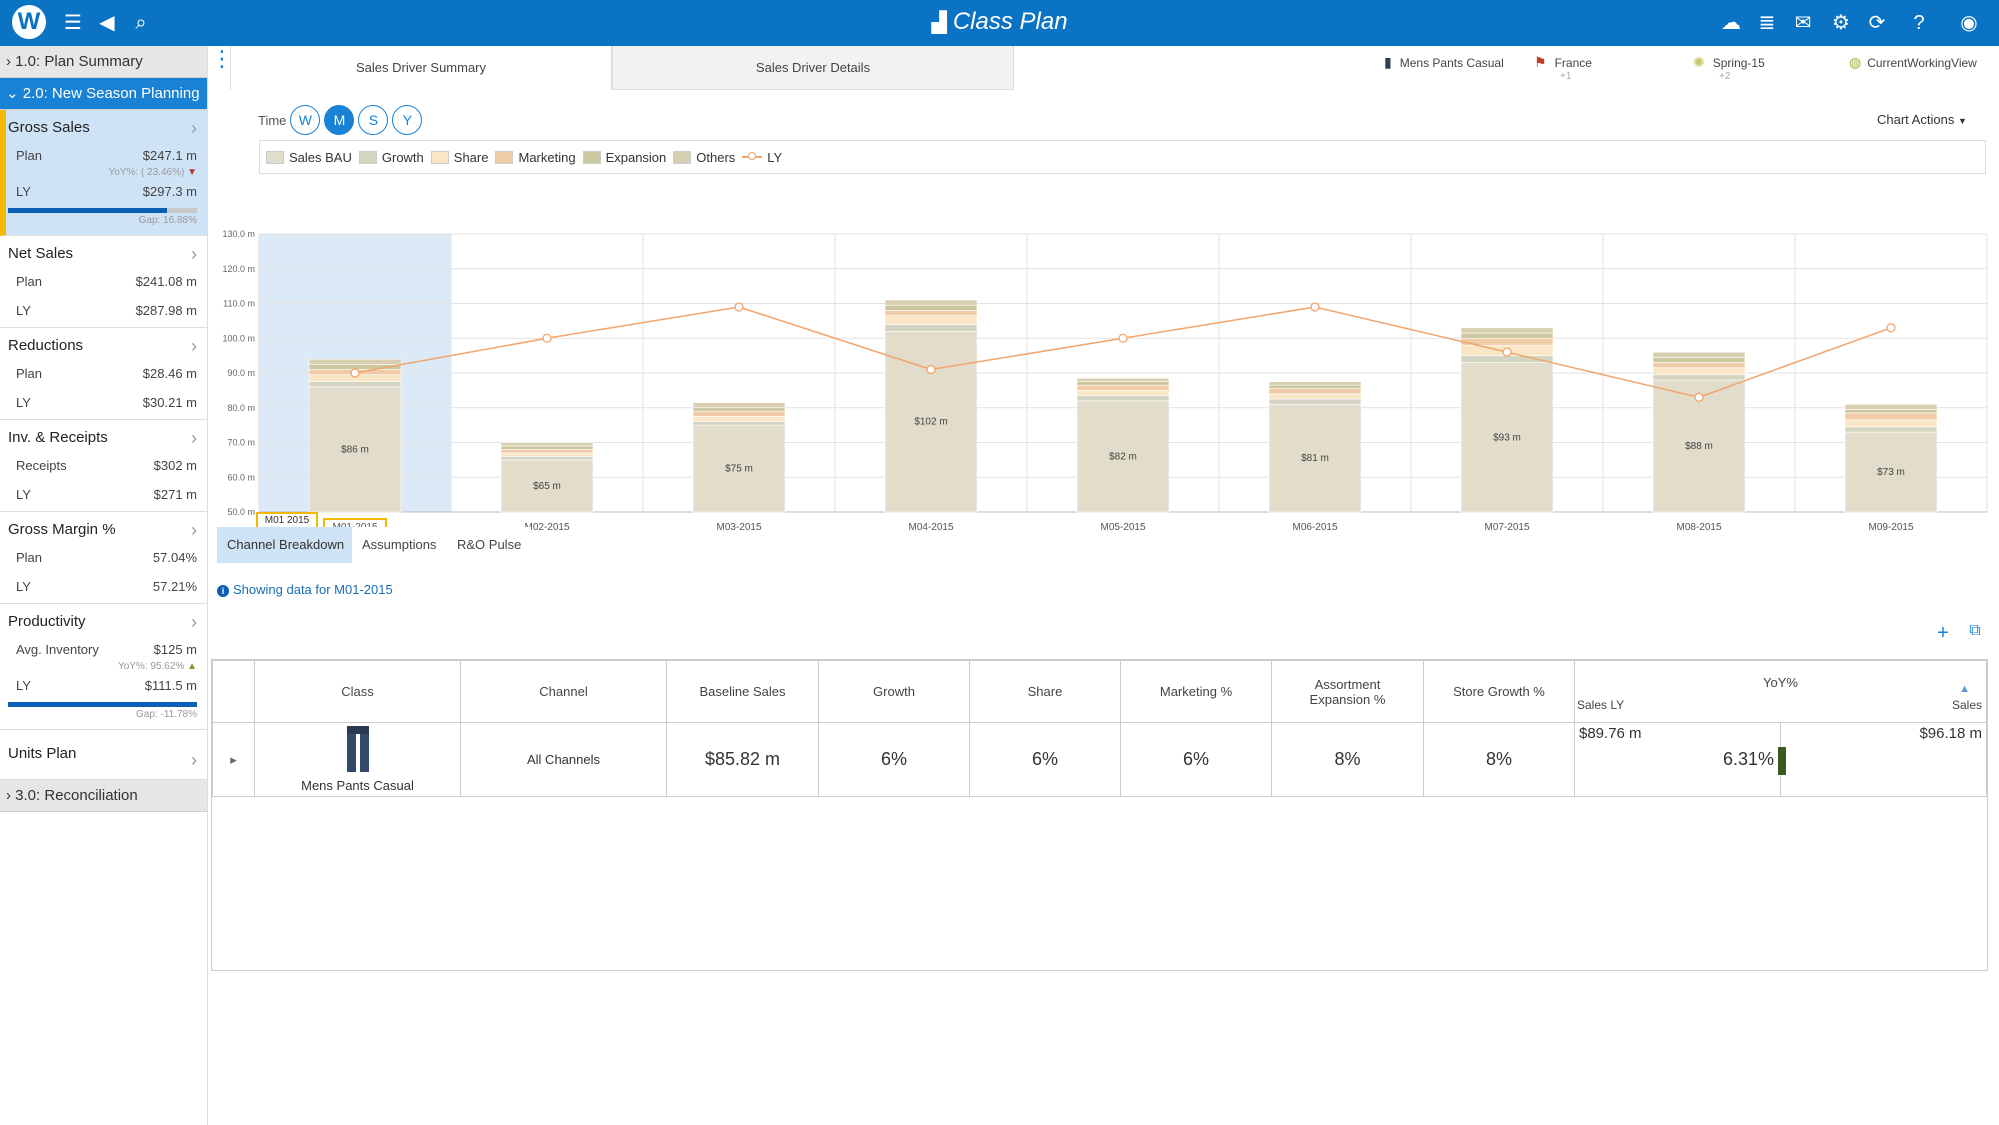 The width and height of the screenshot is (1999, 1125). What do you see at coordinates (1563, 68) in the screenshot?
I see `context-country: ⚑ France +1` at bounding box center [1563, 68].